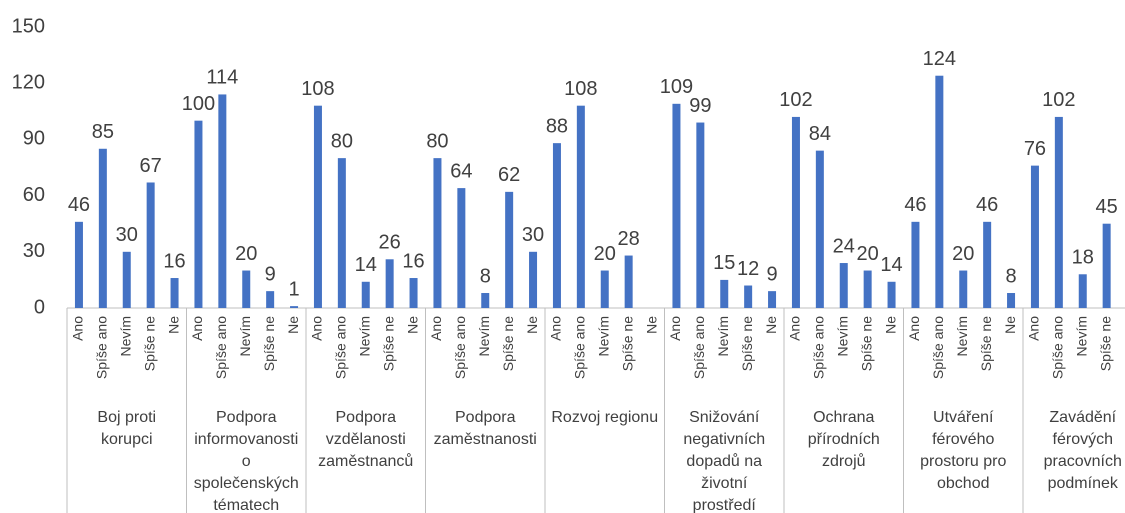 The height and width of the screenshot is (513, 1125). What do you see at coordinates (126, 417) in the screenshot?
I see `group-label: Boj proti` at bounding box center [126, 417].